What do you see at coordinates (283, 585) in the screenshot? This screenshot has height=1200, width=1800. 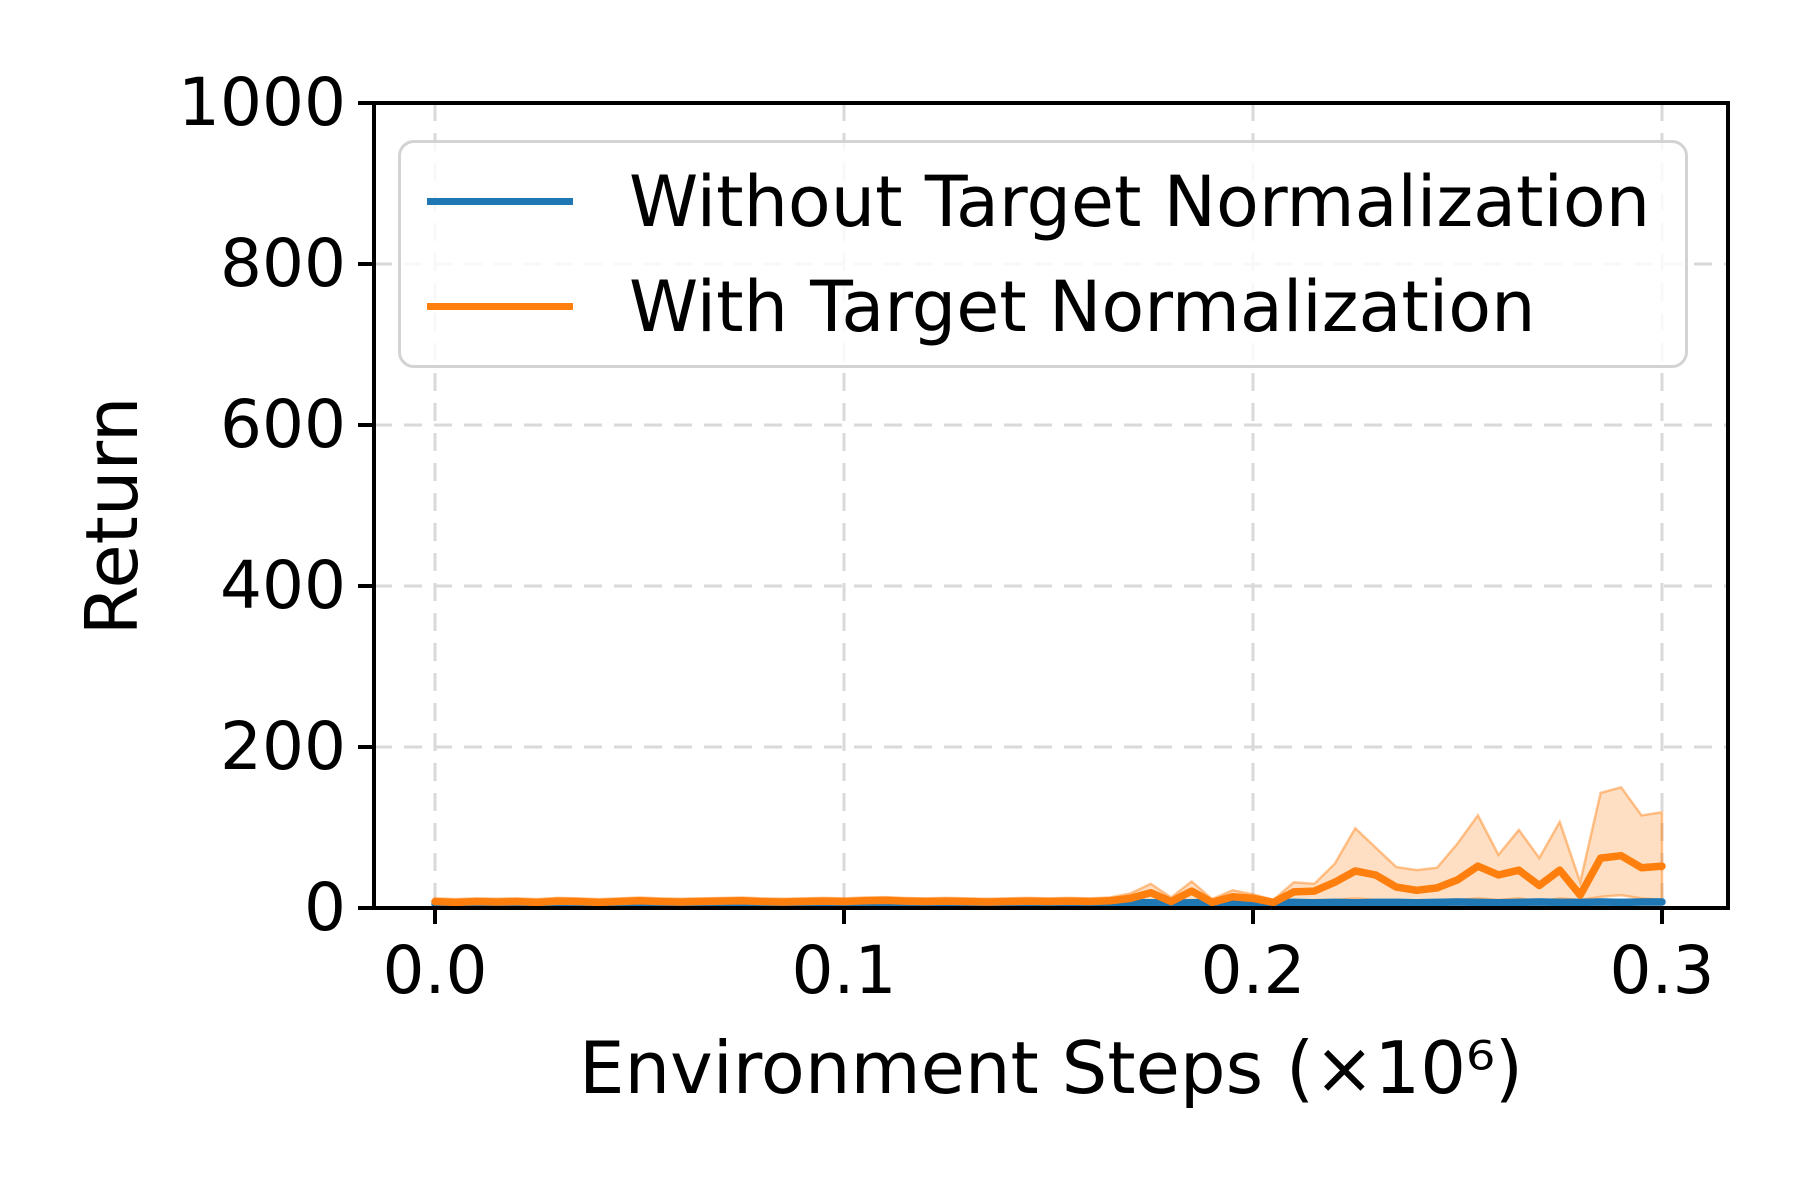 I see `y-tick-label: 400` at bounding box center [283, 585].